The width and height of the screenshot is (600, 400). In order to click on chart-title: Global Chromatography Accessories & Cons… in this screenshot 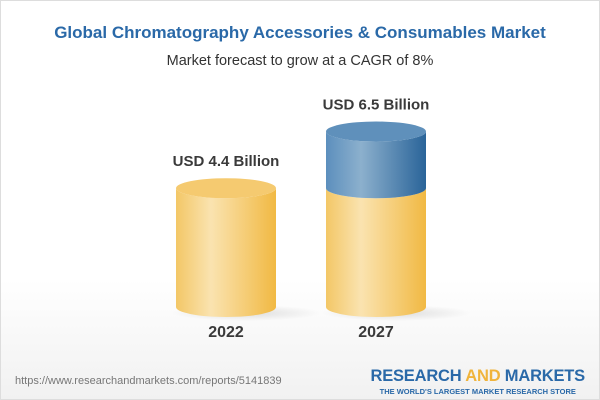, I will do `click(300, 32)`.